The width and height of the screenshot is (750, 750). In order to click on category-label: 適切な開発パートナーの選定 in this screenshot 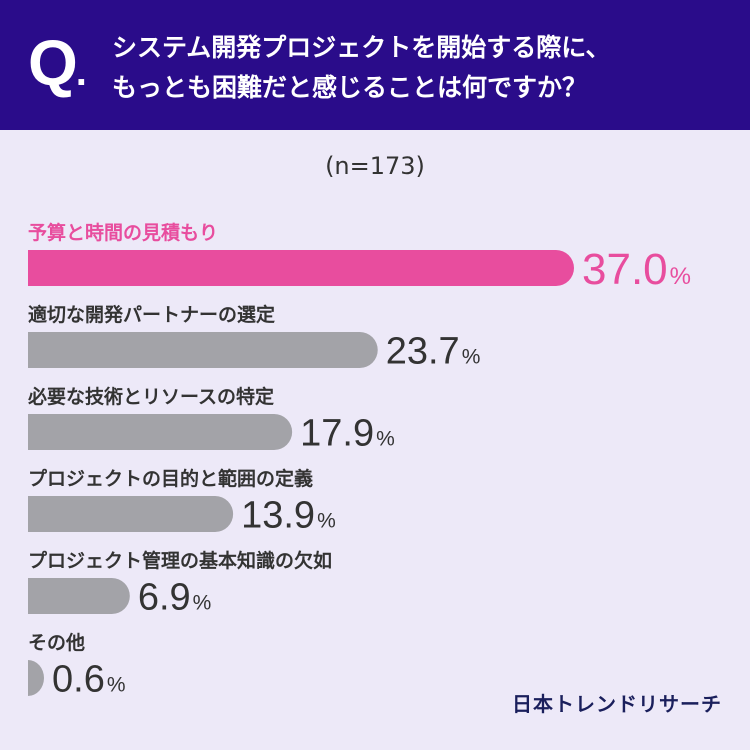, I will do `click(151, 314)`.